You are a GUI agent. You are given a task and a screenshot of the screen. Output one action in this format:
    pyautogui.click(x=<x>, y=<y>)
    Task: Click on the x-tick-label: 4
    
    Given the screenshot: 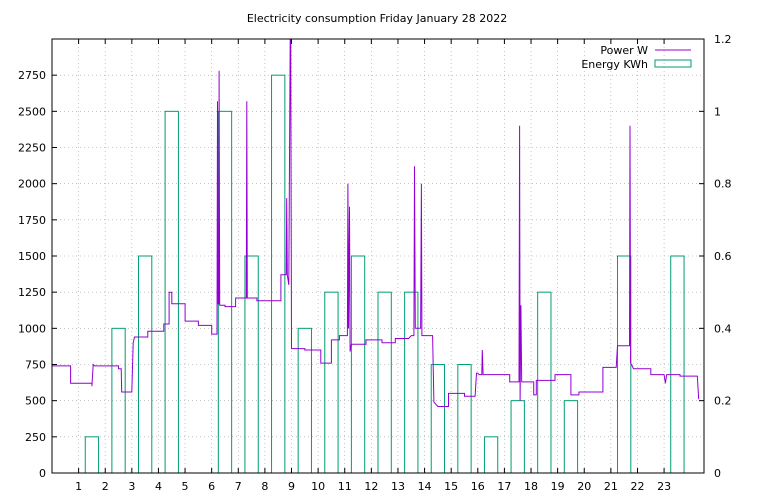 What is the action you would take?
    pyautogui.click(x=158, y=486)
    